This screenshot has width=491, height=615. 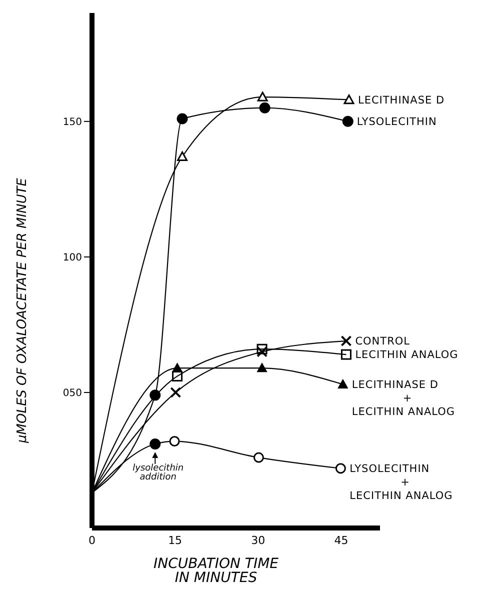 I want to click on y-tick-label: 050, so click(x=72, y=394).